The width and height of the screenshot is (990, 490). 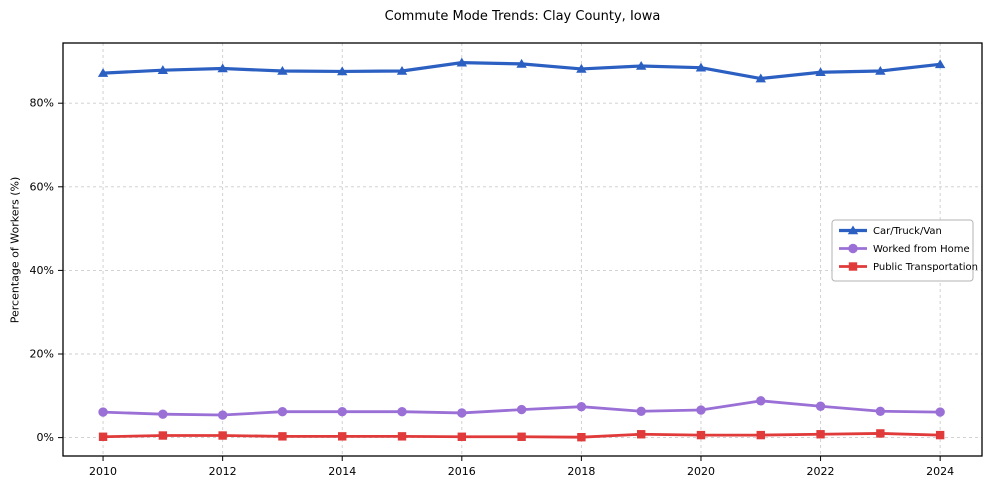 I want to click on legend-item-car-truck-van: Car/Truck/Van, so click(x=890, y=231).